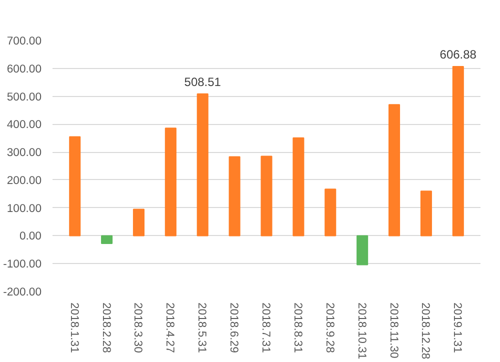  I want to click on x-tick-label: 2019.1.31, so click(457, 327).